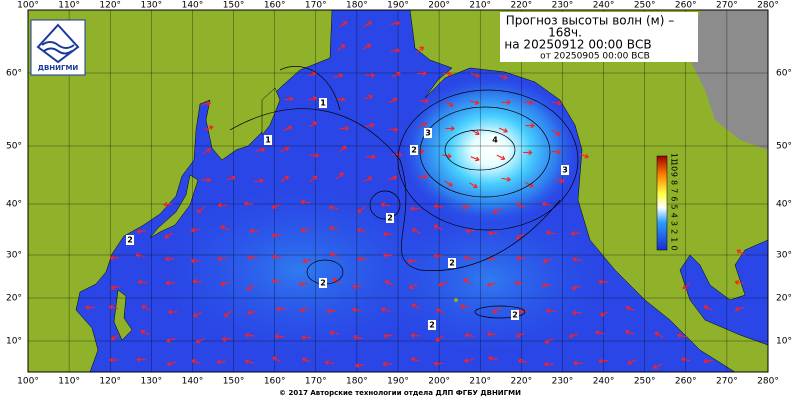  Describe the element at coordinates (784, 299) in the screenshot. I see `lat-label-right: 20°` at that location.